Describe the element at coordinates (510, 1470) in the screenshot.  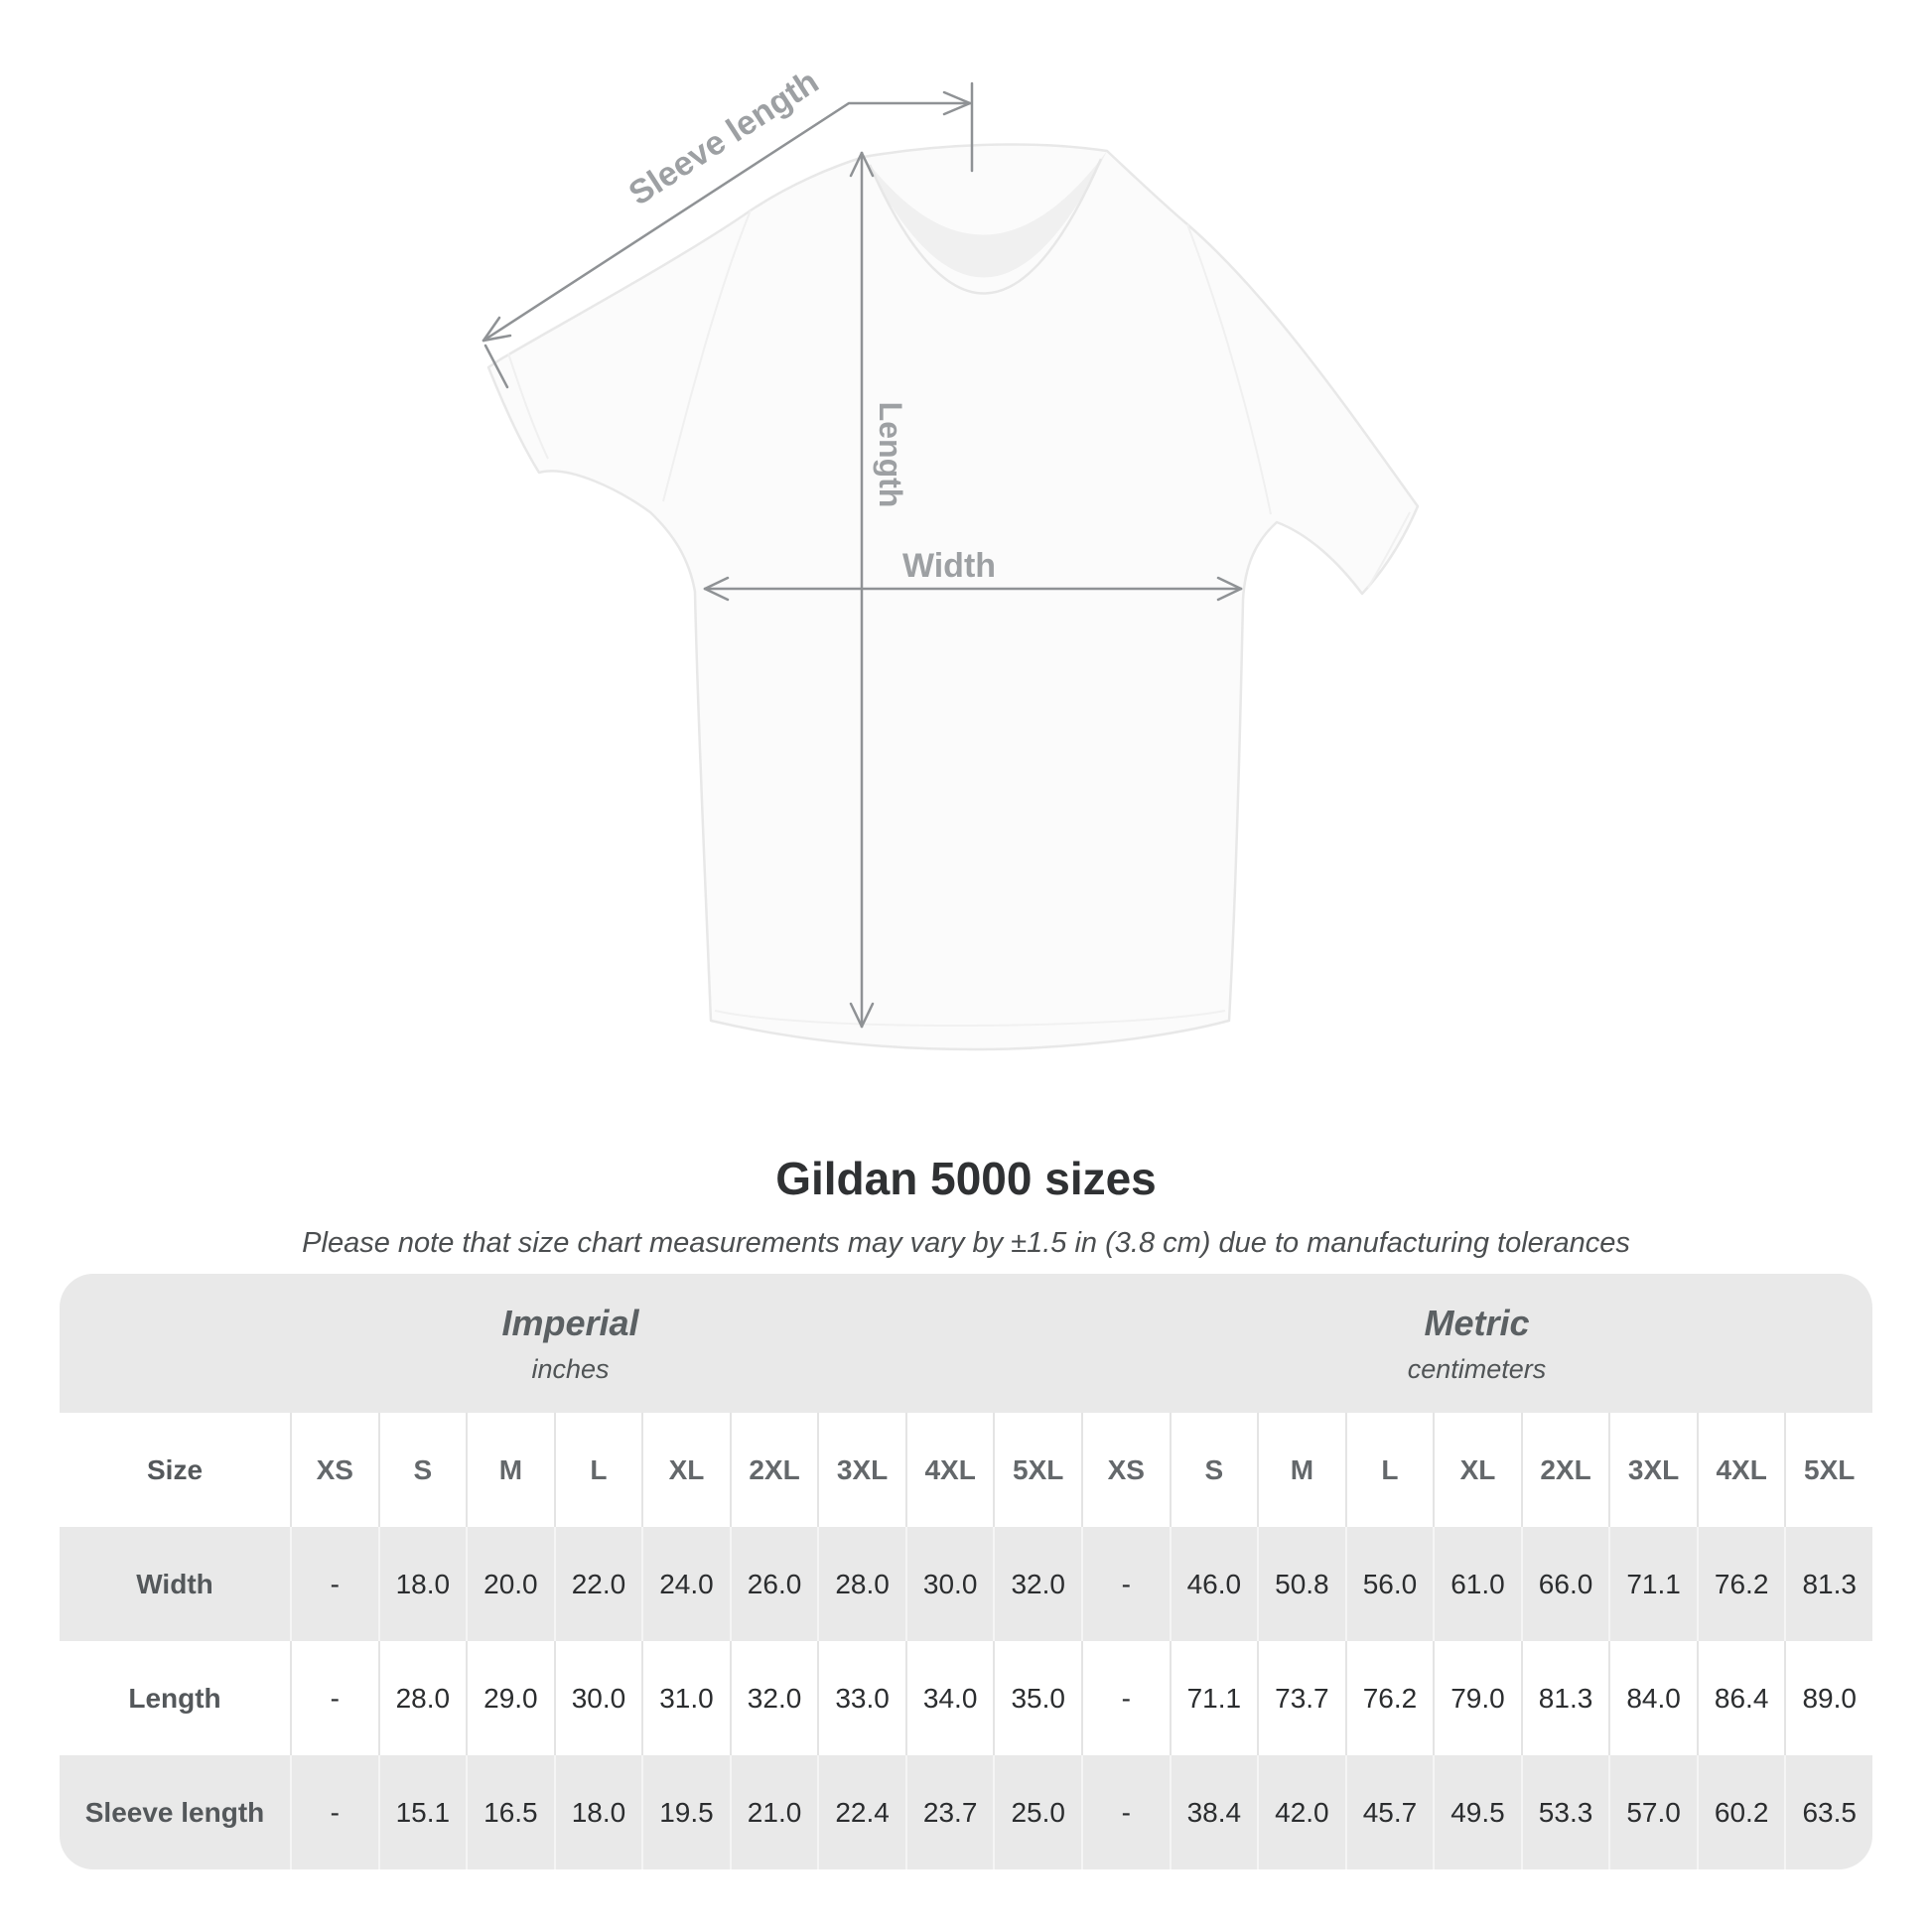
I see `size-header-imperial-m: M` at that location.